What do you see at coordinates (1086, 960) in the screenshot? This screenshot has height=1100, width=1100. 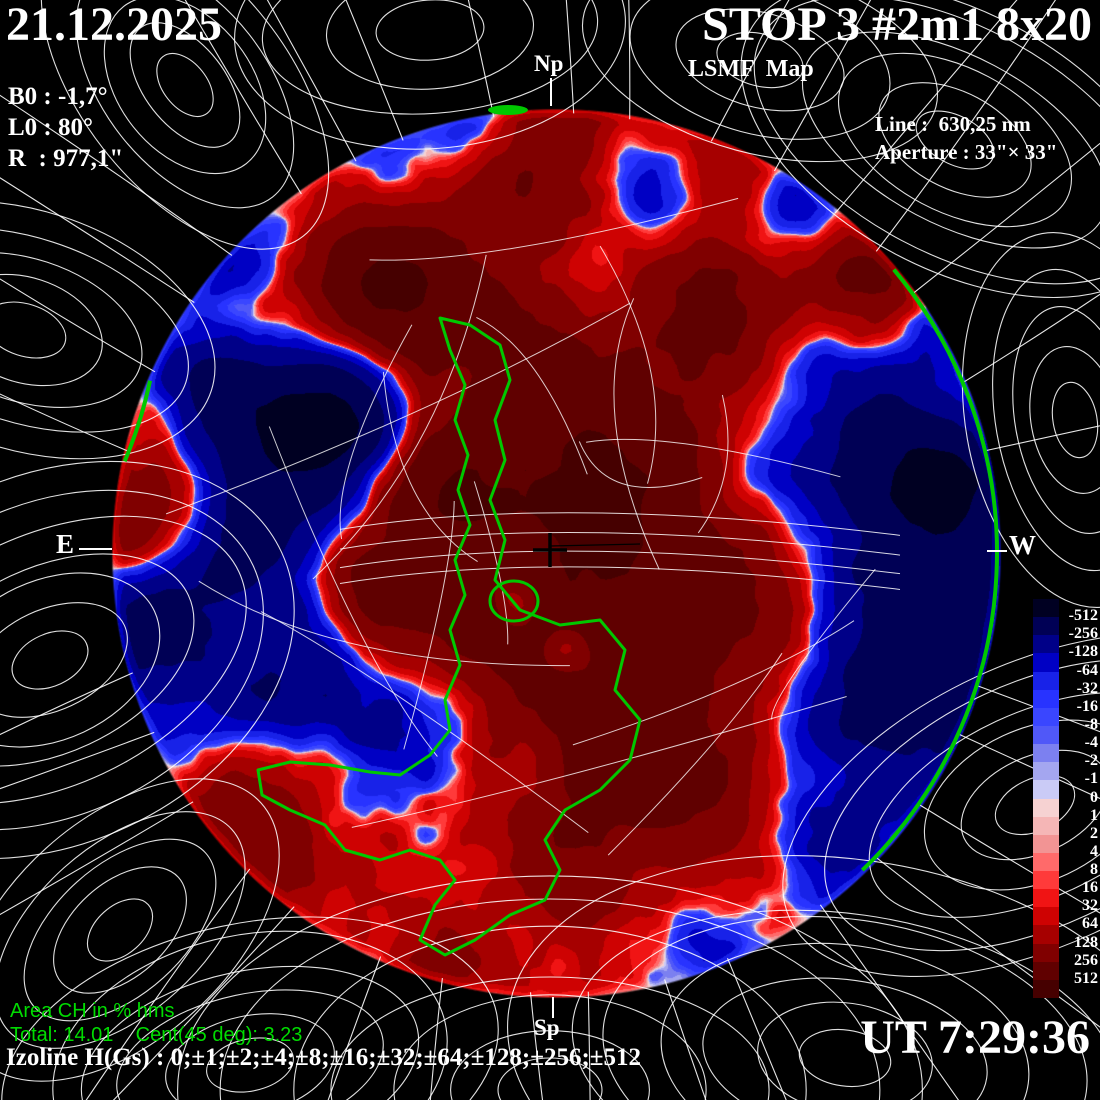 I see `colorbar-label: 256` at bounding box center [1086, 960].